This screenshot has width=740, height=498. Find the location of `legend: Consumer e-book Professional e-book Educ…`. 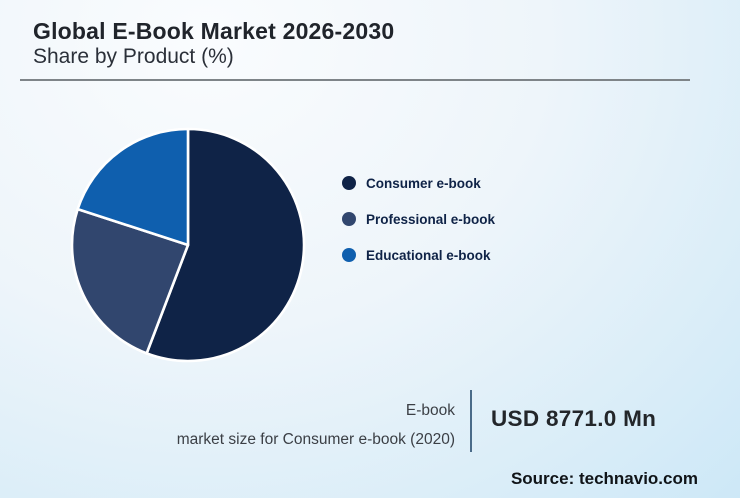

legend: Consumer e-book Professional e-book Educ… is located at coordinates (418, 230).